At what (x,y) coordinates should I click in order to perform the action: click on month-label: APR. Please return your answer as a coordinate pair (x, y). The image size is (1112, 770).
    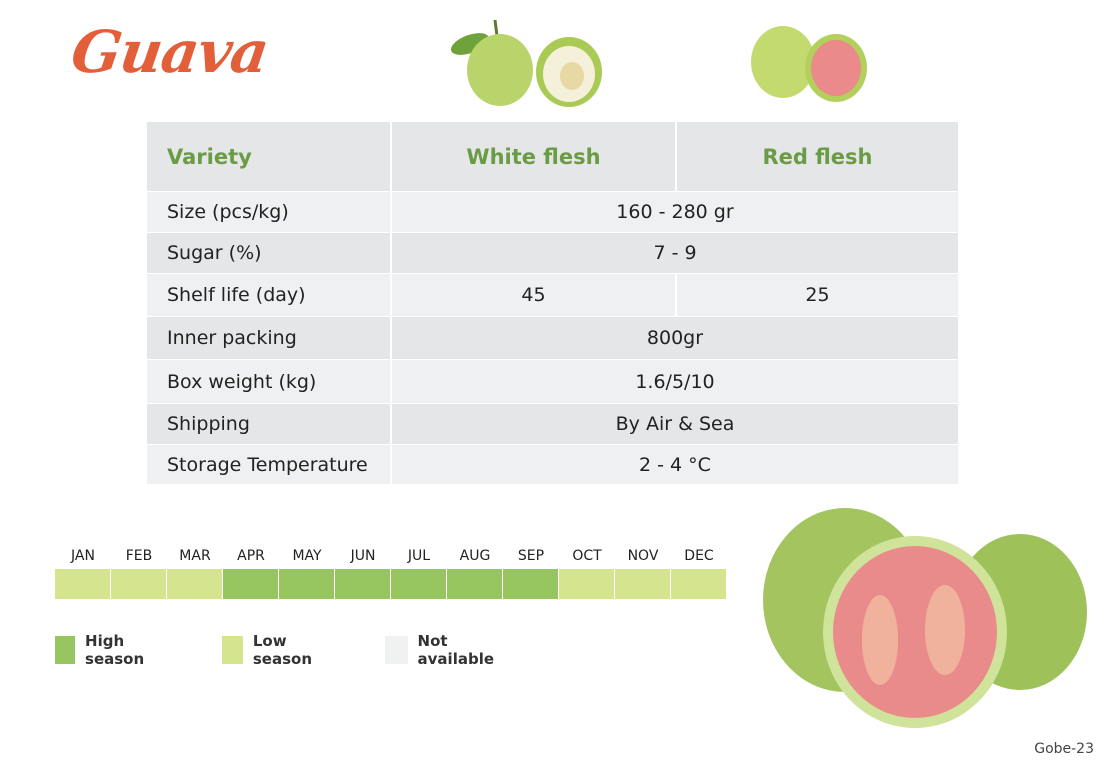
    Looking at the image, I should click on (251, 556).